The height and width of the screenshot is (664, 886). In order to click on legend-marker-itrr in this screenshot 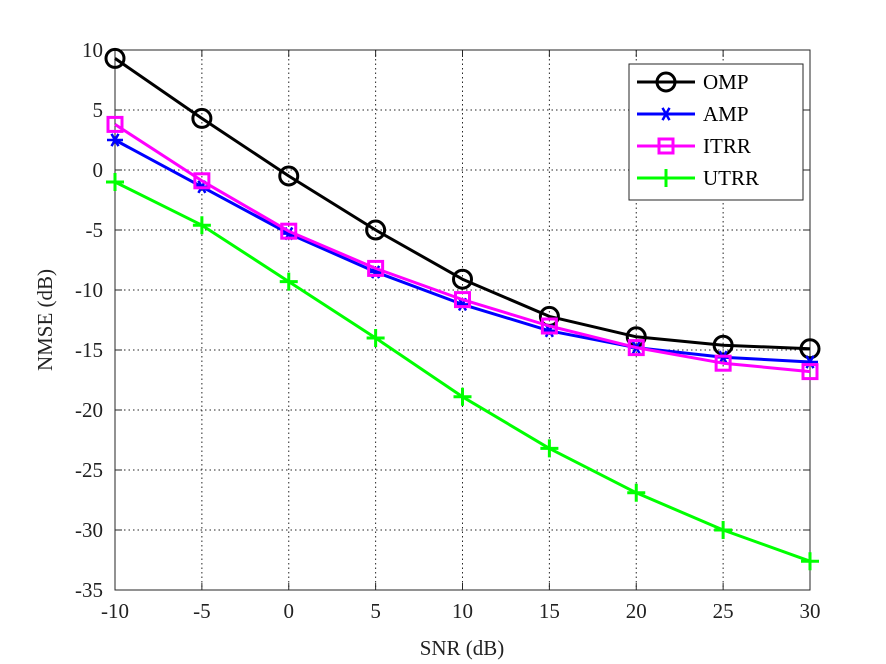, I will do `click(666, 146)`.